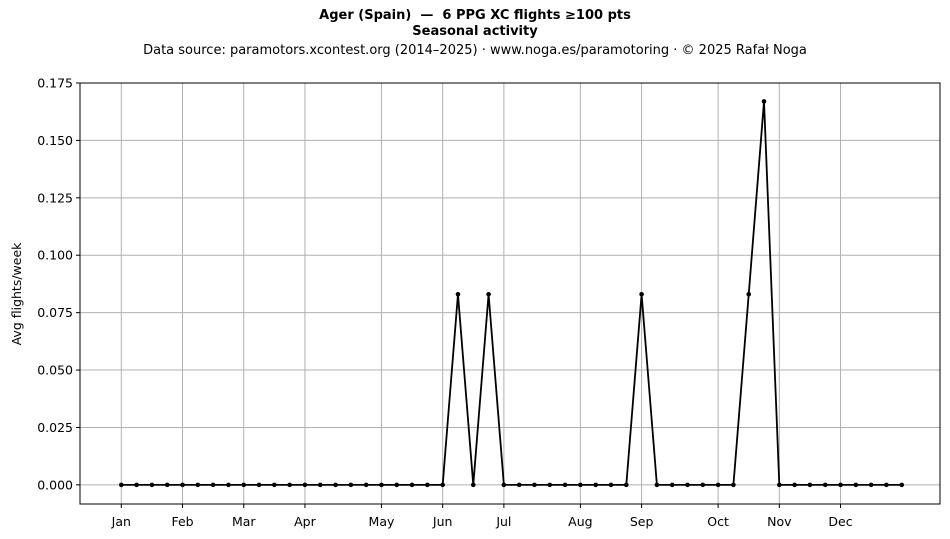 The width and height of the screenshot is (950, 539). Describe the element at coordinates (503, 521) in the screenshot. I see `x-tick-label-jul: Jul` at that location.